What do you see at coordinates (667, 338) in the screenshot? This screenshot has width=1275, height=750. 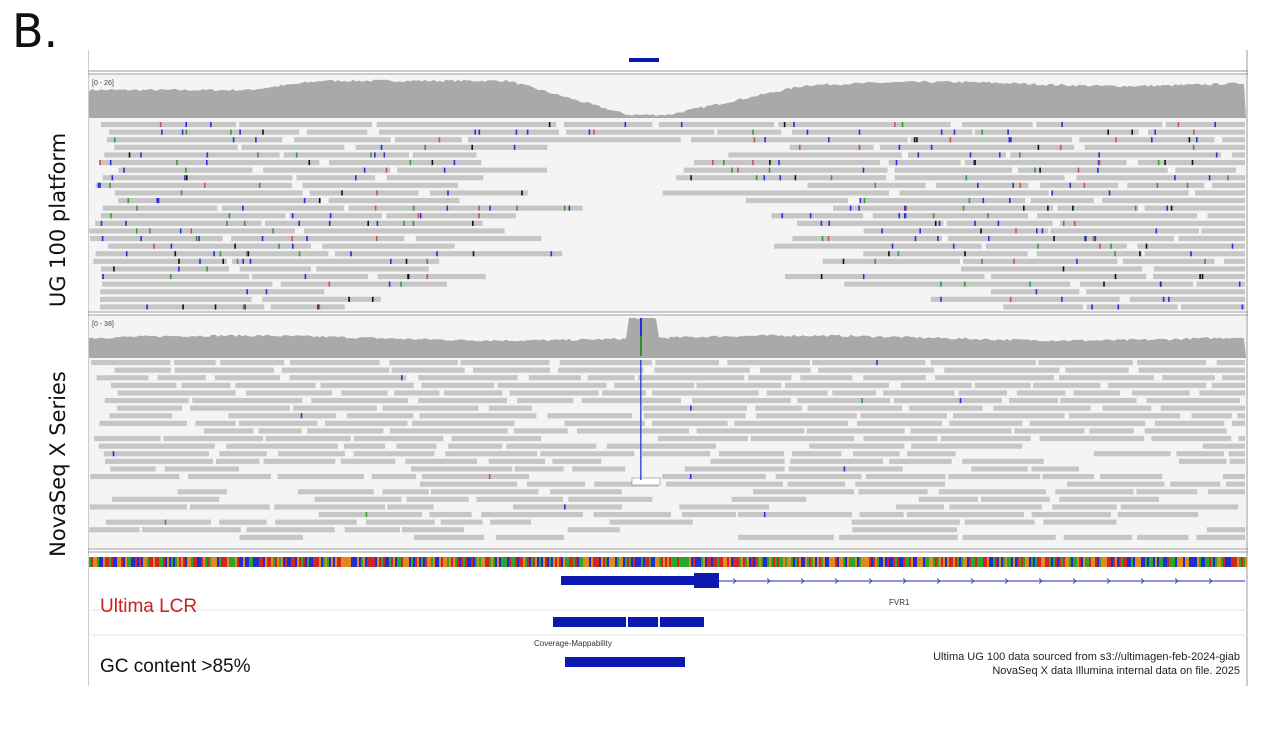 I see `novaseq-coverage-track` at bounding box center [667, 338].